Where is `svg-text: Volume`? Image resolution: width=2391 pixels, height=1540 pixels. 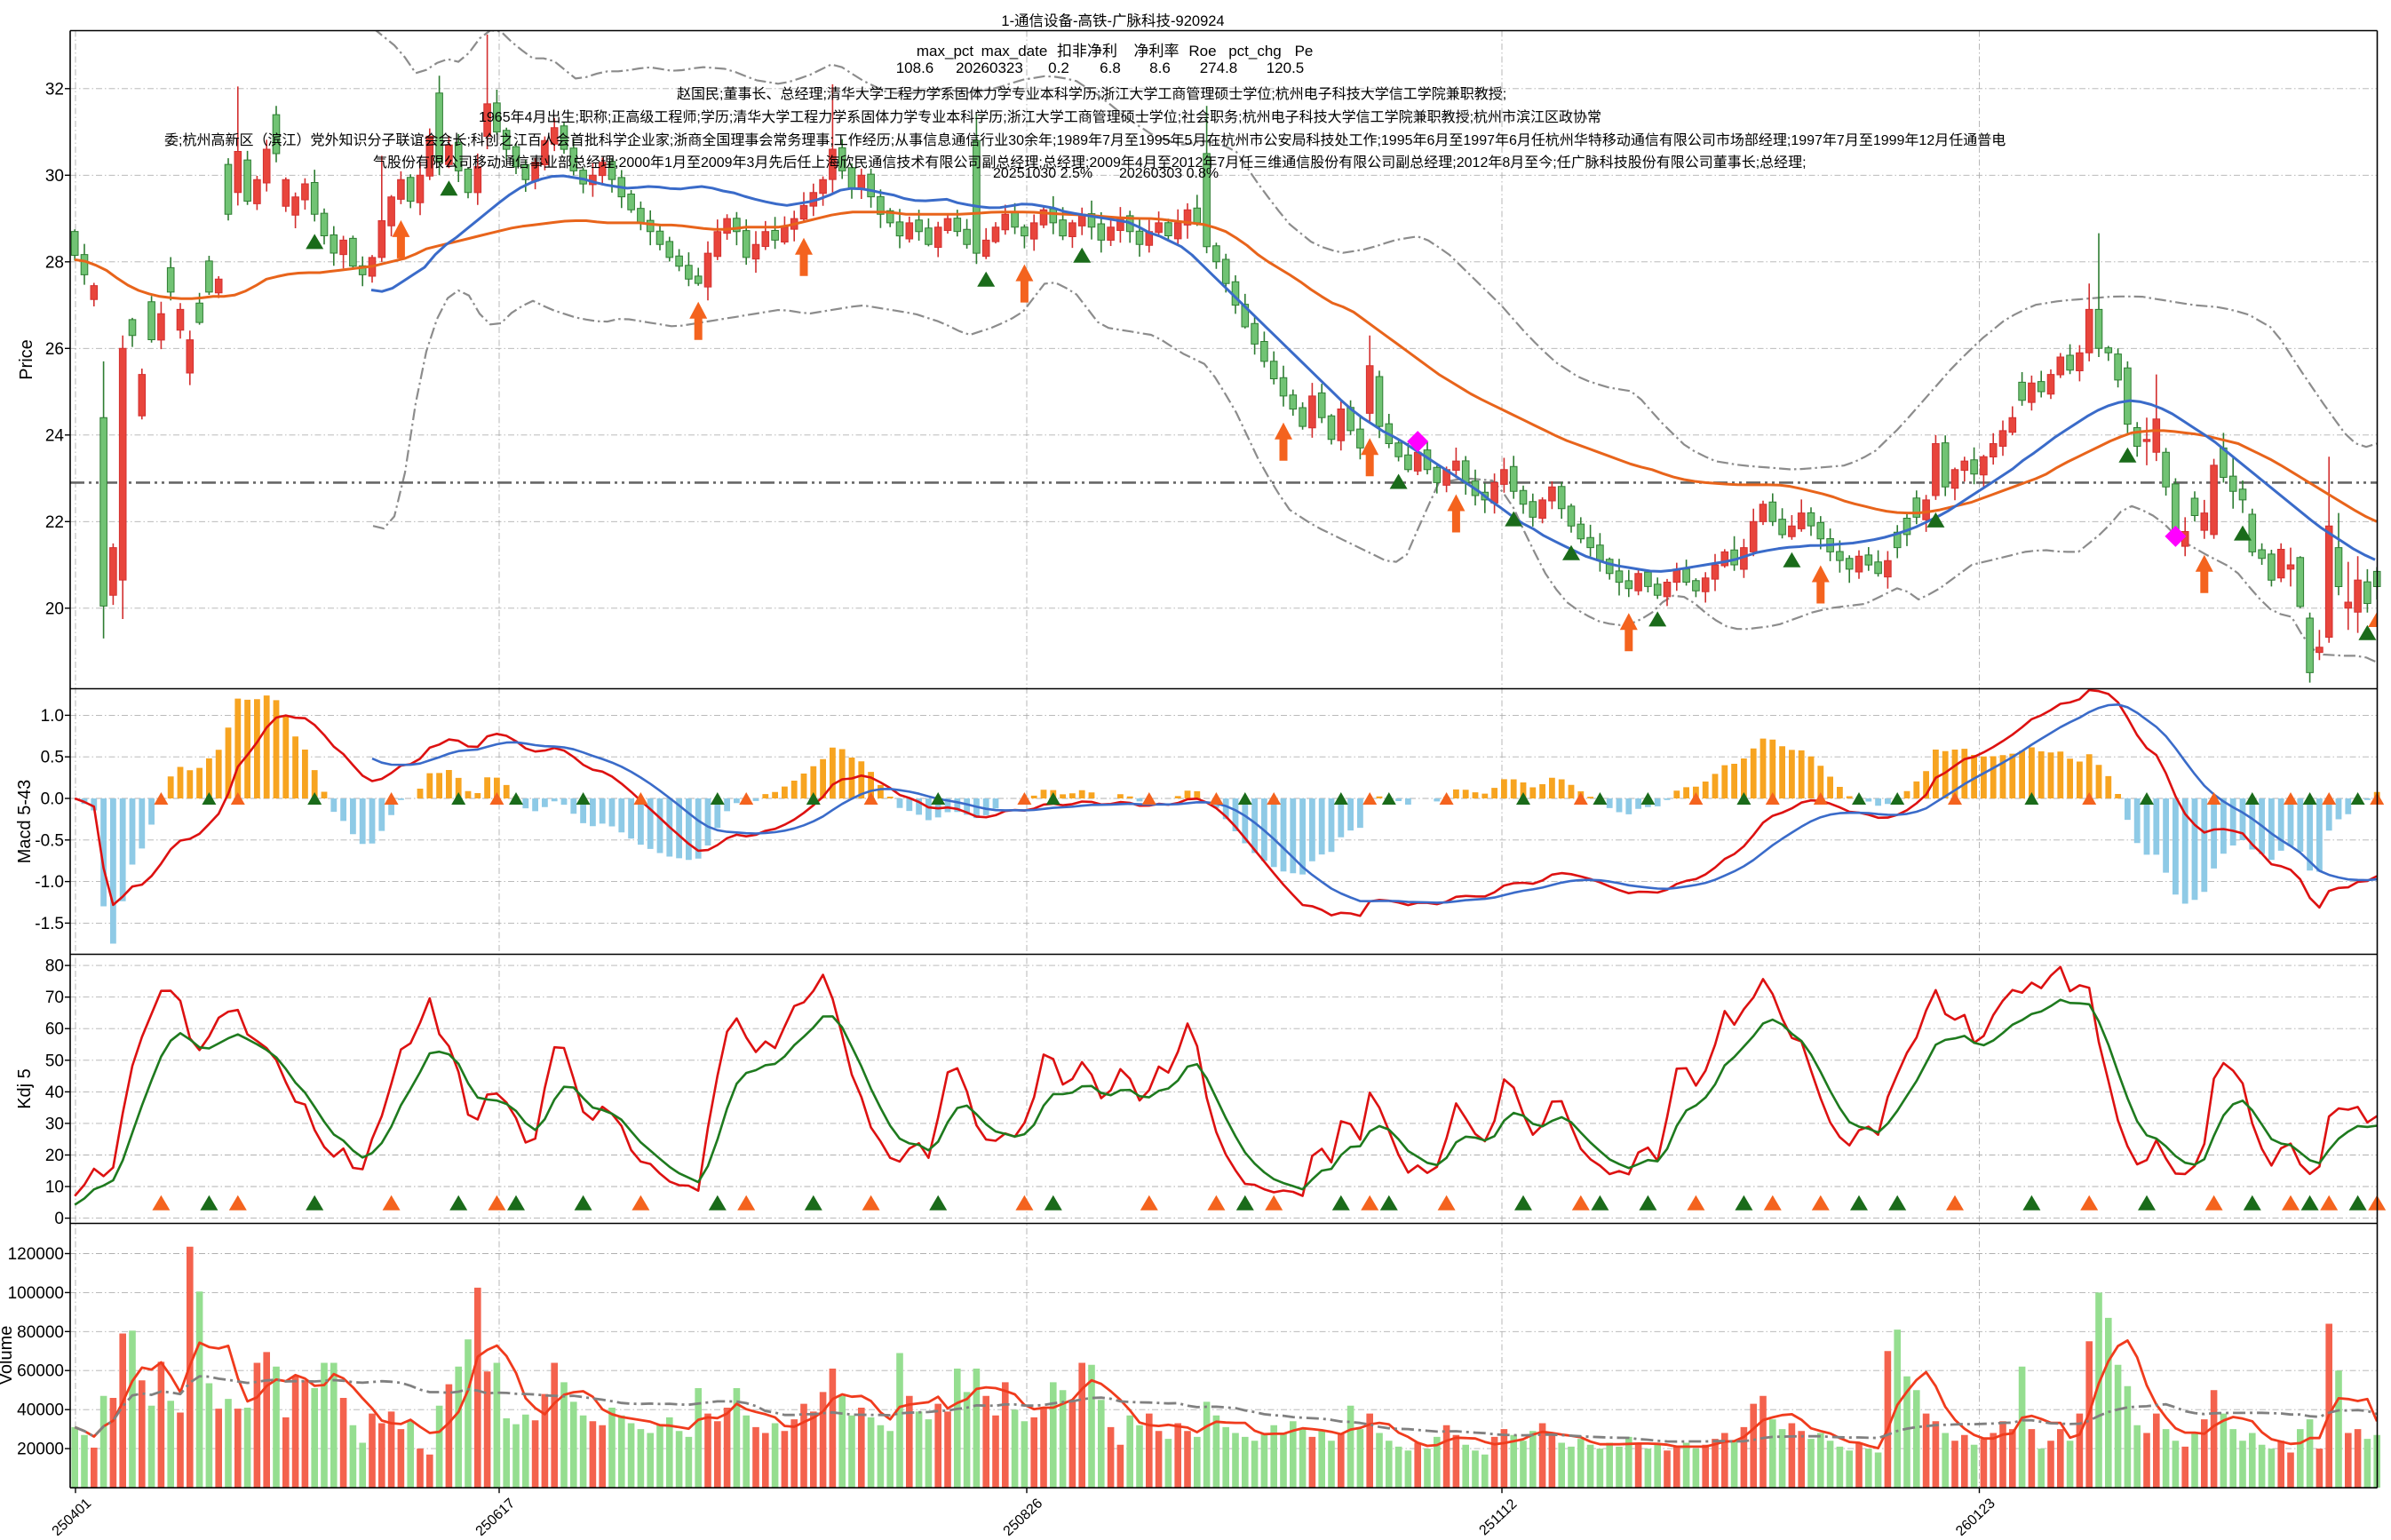 svg-text: Volume is located at coordinates (8, 1356).